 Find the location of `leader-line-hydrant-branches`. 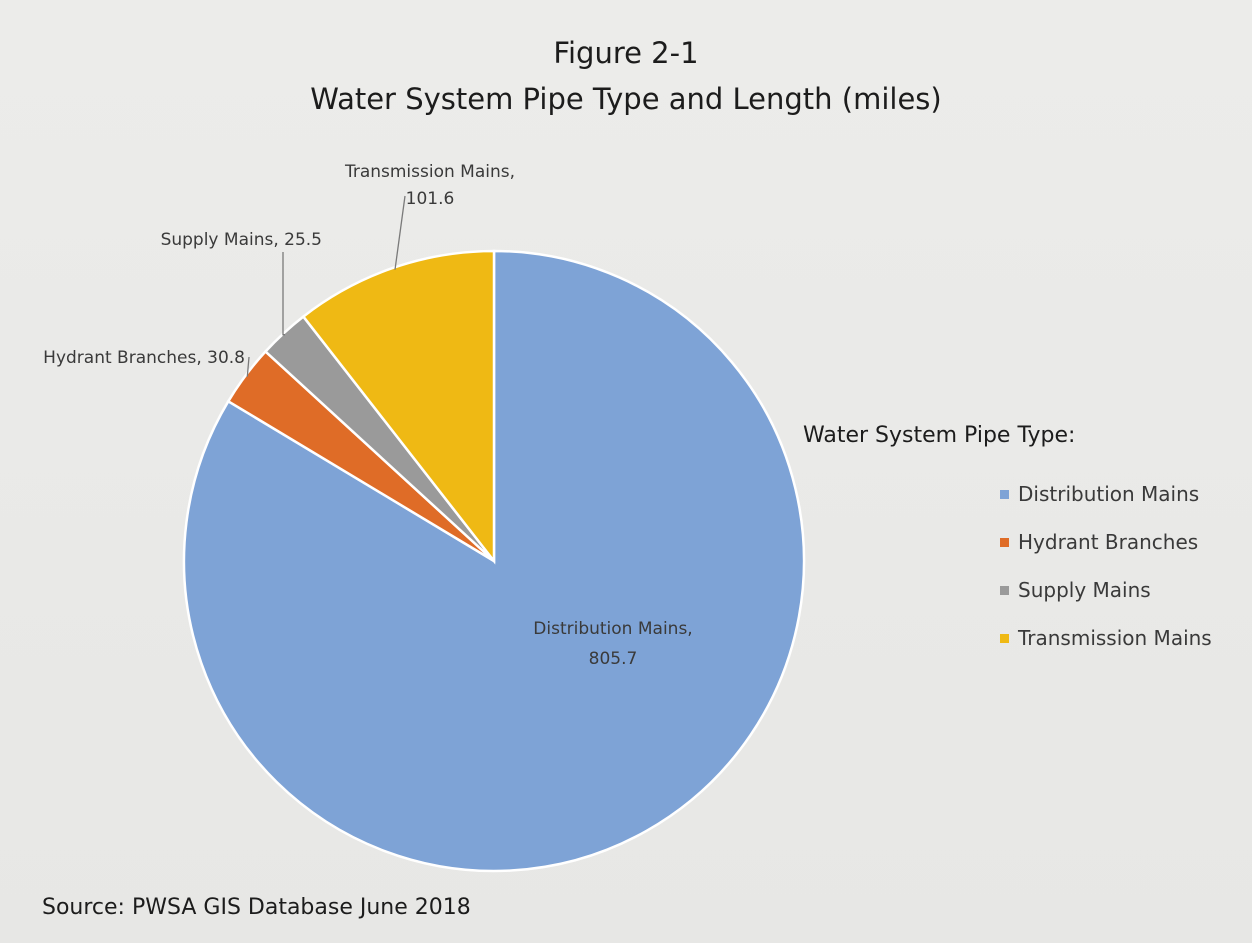

leader-line-hydrant-branches is located at coordinates (248, 366).